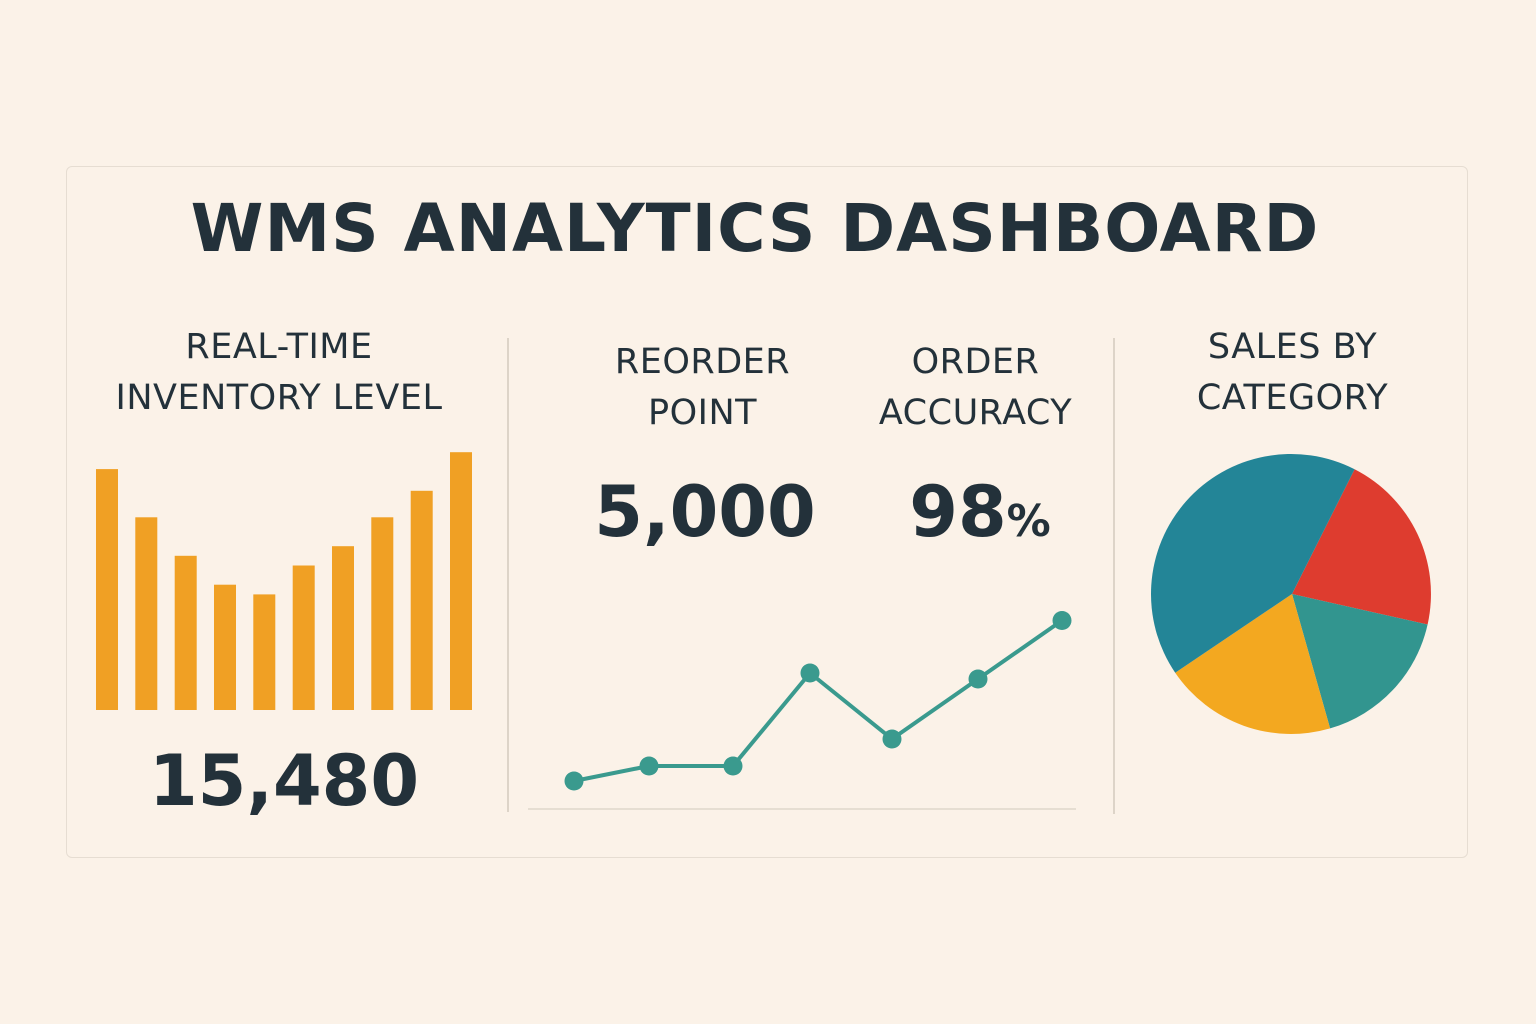  I want to click on order-accuracy-unit: %, so click(1028, 521).